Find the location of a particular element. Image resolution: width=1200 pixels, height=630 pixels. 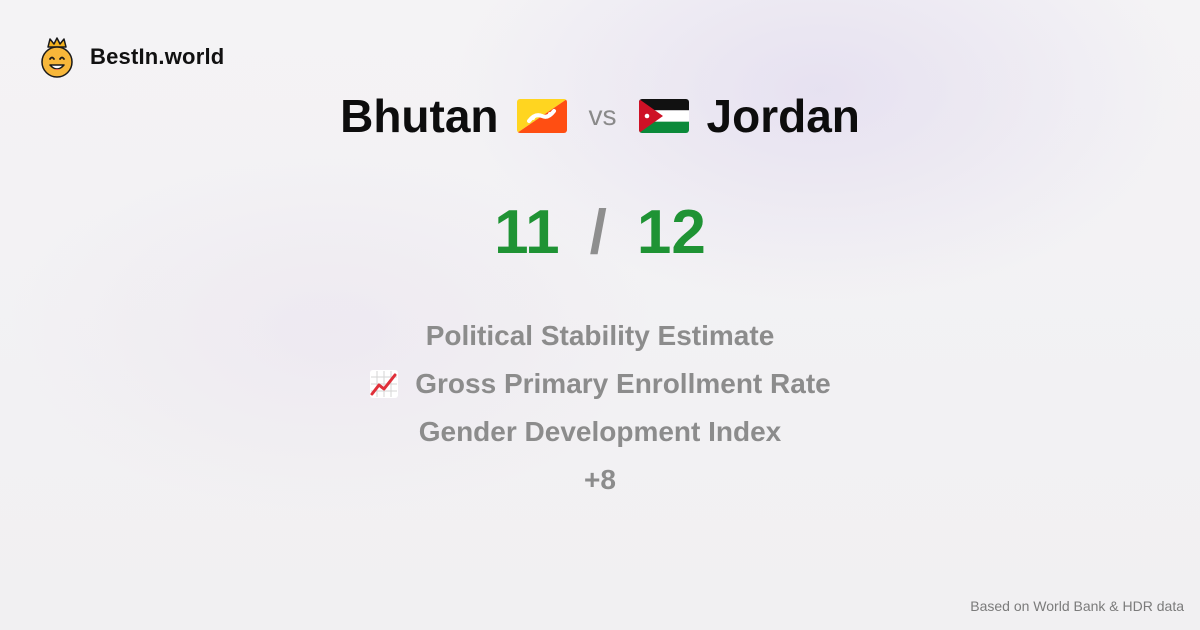

metric-label: Gross Primary Enrollment Rate is located at coordinates (623, 383).